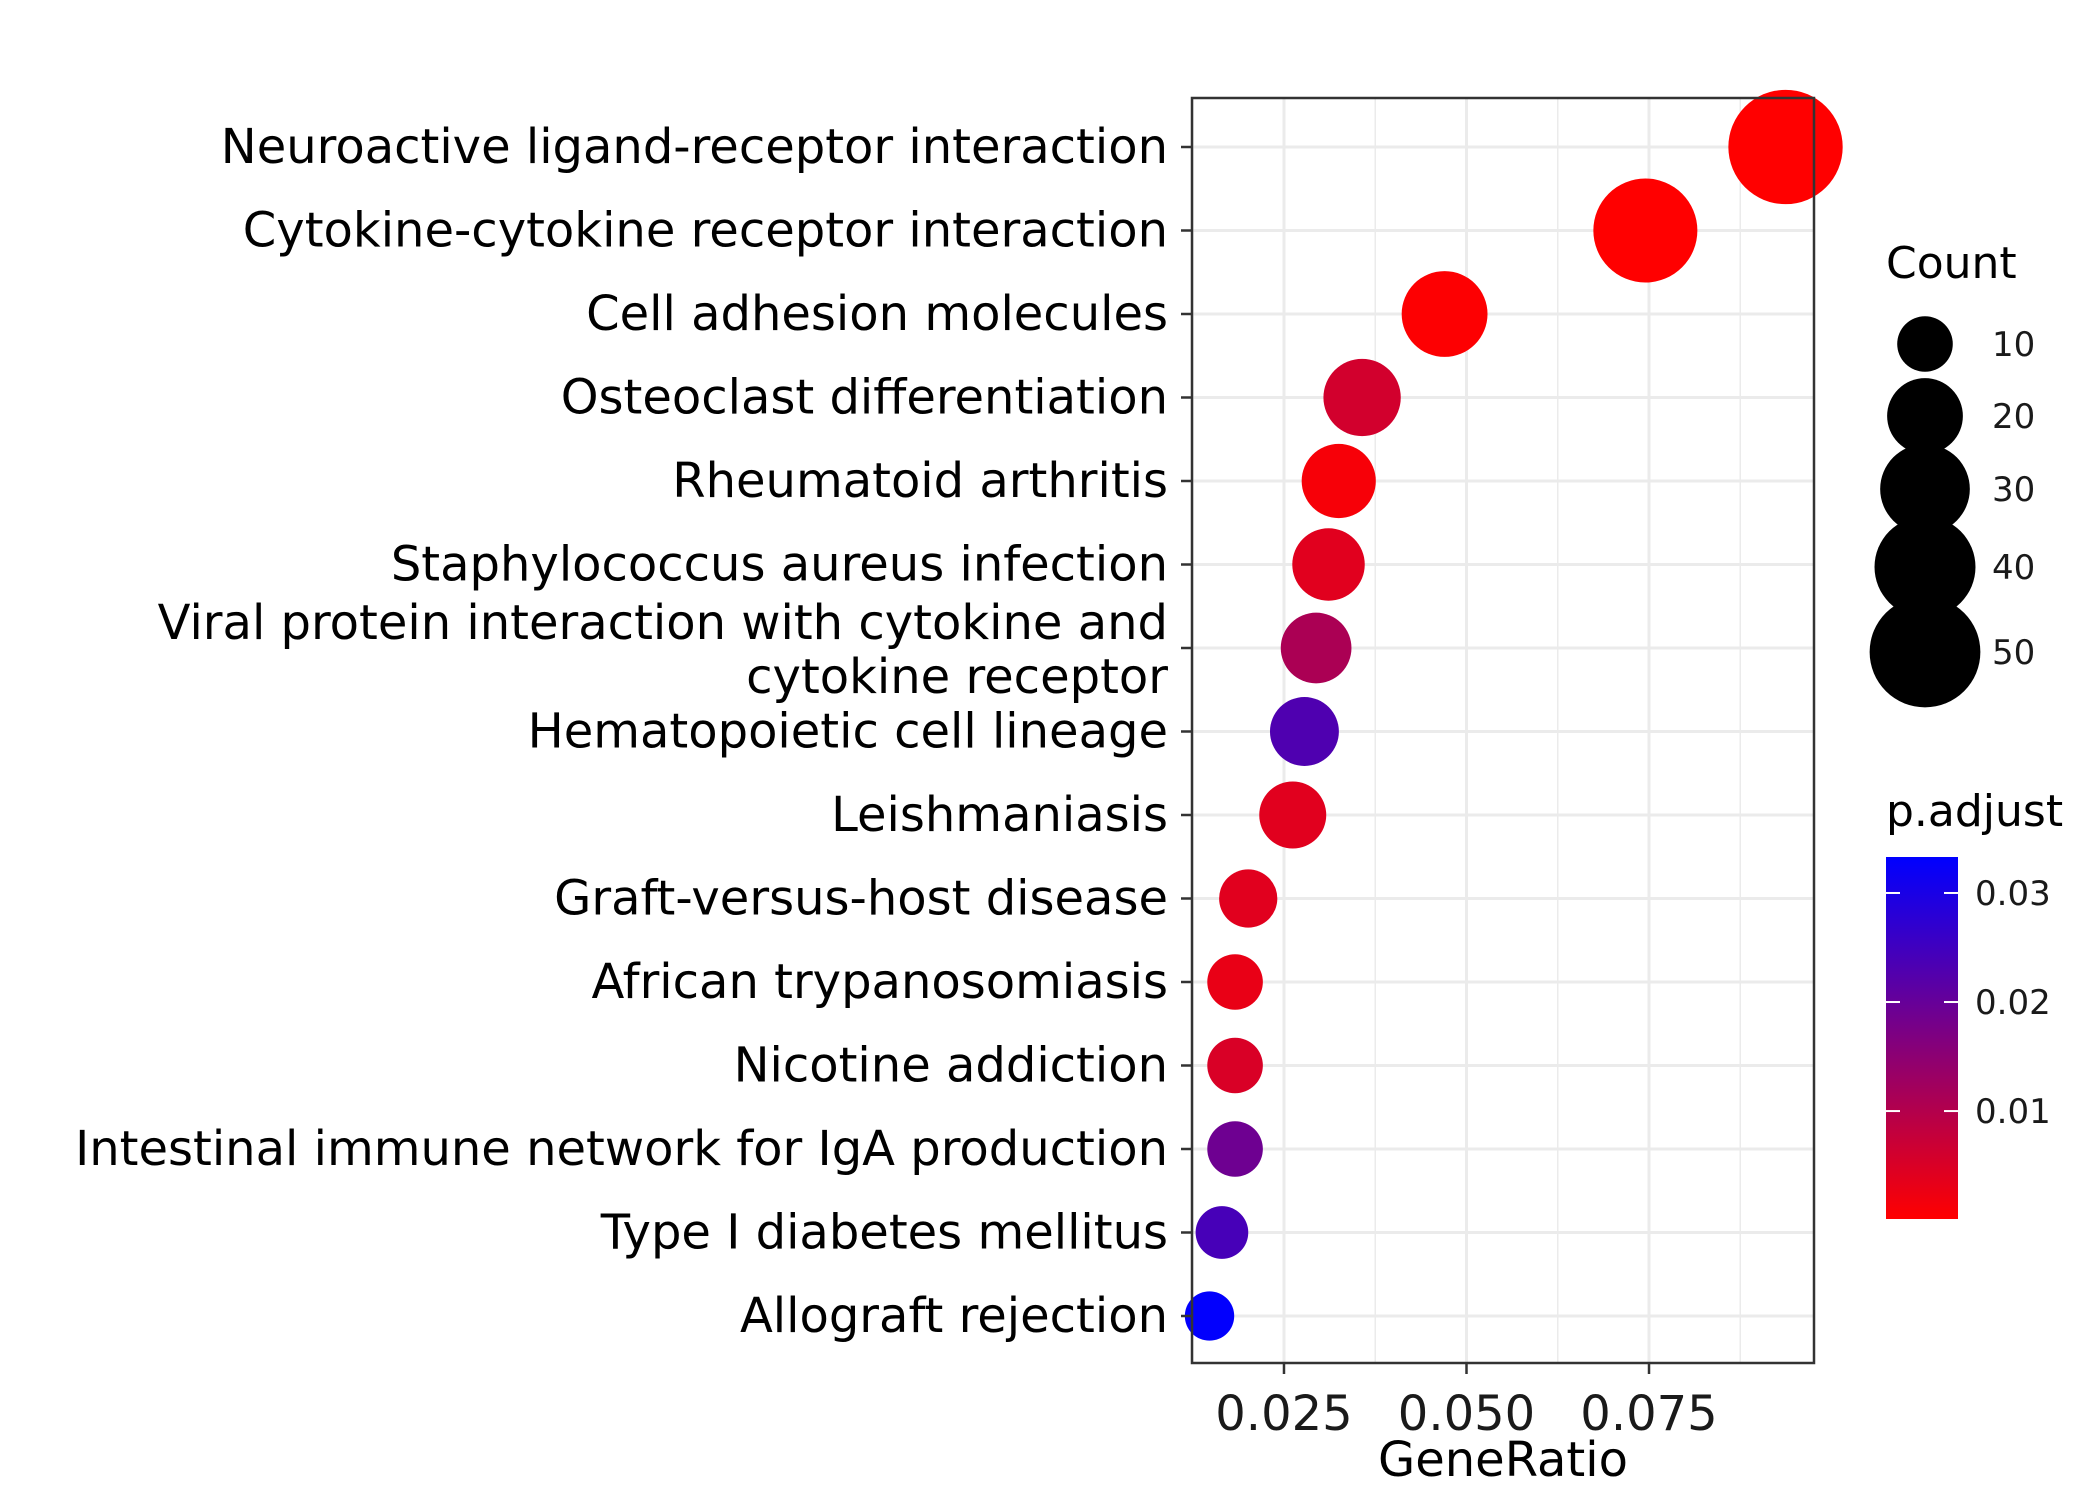 The image size is (2100, 1500). I want to click on y-tick-label: Osteoclast differentiation, so click(864, 398).